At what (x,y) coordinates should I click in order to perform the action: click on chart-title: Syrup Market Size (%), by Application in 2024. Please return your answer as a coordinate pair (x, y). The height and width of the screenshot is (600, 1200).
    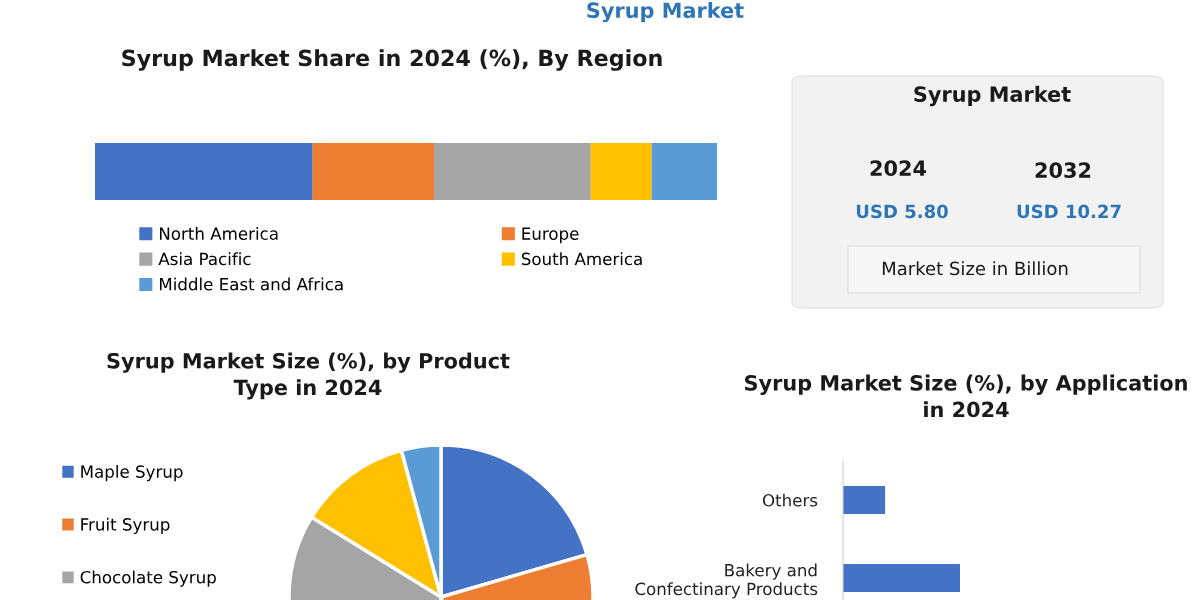
    Looking at the image, I should click on (966, 396).